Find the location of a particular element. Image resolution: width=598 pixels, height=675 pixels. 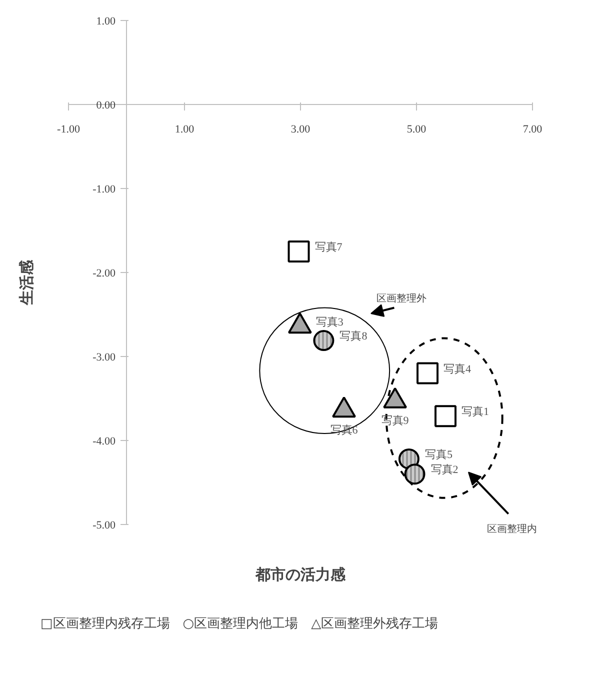

x-tick-label: -1.00 is located at coordinates (68, 130).